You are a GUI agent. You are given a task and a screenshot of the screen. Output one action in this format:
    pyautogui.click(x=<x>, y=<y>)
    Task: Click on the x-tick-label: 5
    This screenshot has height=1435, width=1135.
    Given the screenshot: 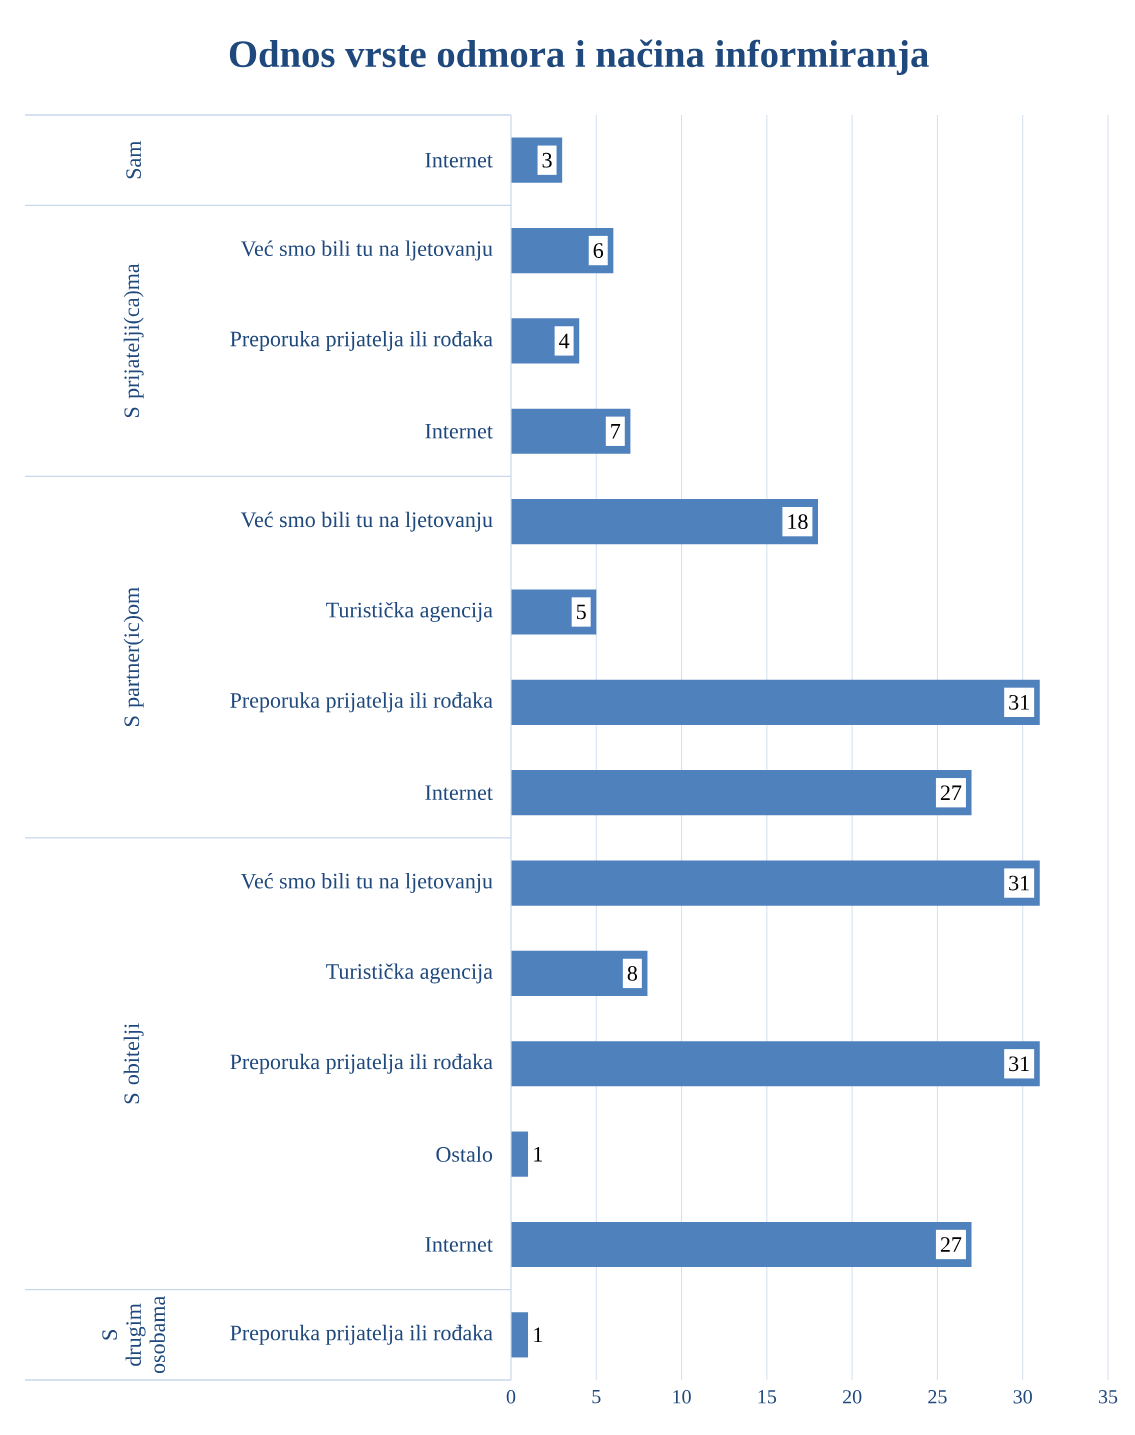 What is the action you would take?
    pyautogui.click(x=596, y=1397)
    